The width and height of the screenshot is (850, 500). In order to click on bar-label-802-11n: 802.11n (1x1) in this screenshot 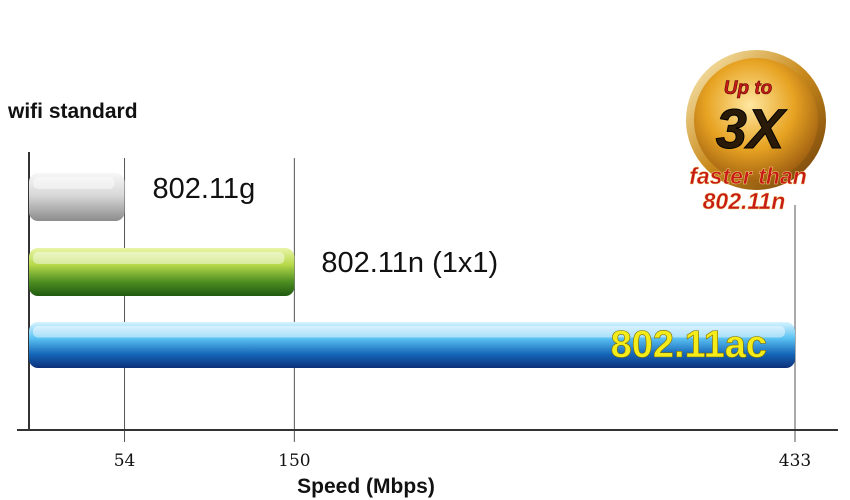, I will do `click(409, 263)`.